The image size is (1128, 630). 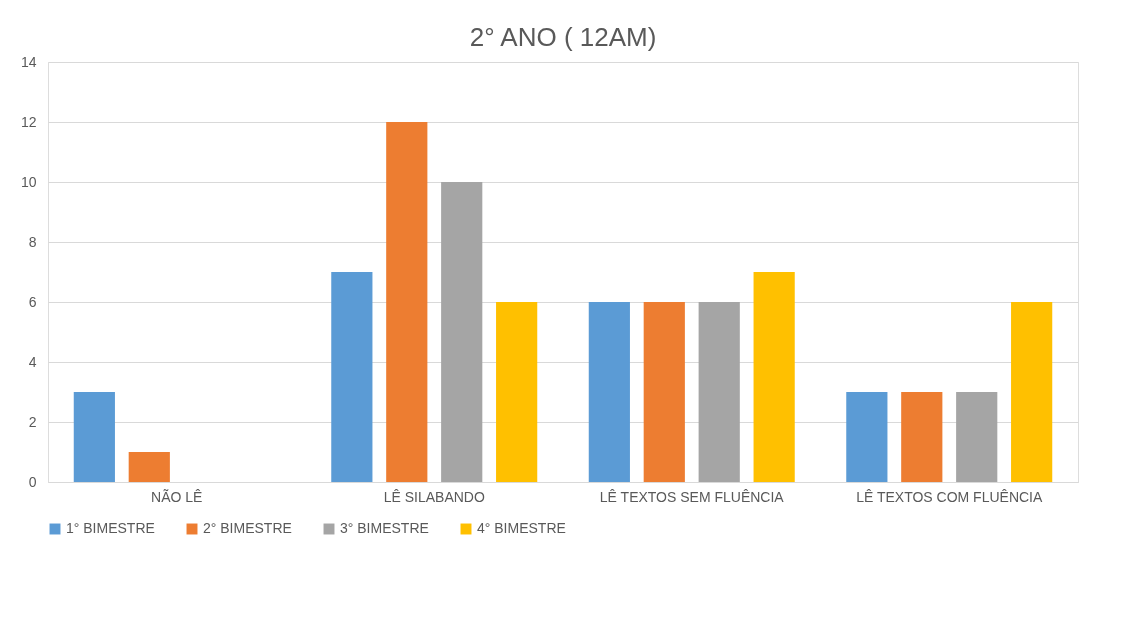 I want to click on y-tick-label: 4, so click(x=32, y=361).